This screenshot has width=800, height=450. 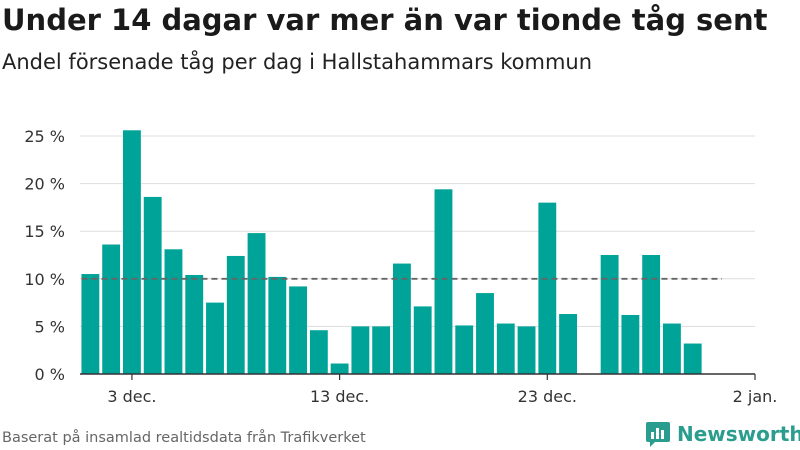 What do you see at coordinates (339, 396) in the screenshot?
I see `x-tick-label: 13 dec.` at bounding box center [339, 396].